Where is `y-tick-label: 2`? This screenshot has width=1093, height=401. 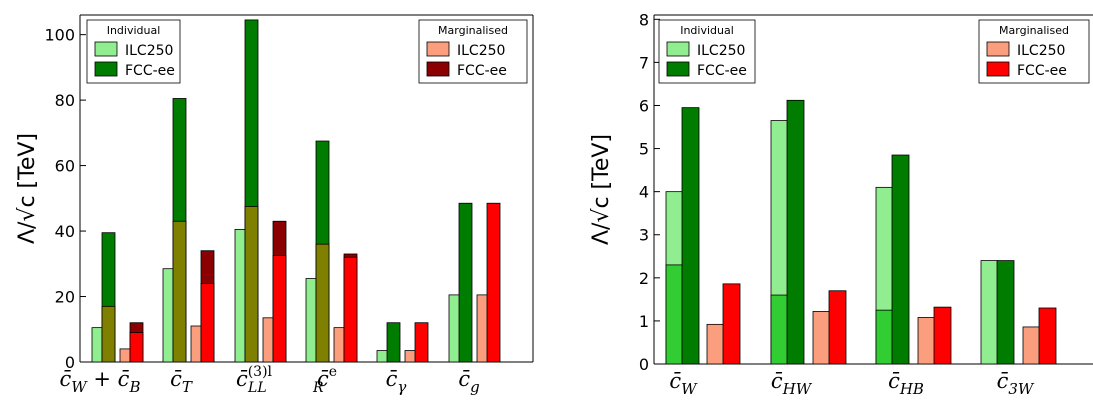
y-tick-label: 2 is located at coordinates (644, 278).